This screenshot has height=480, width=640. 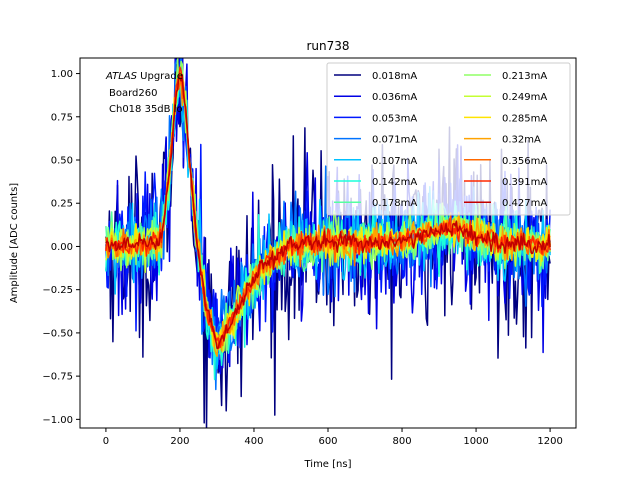 I want to click on legend-label: 0.32mA, so click(x=521, y=140).